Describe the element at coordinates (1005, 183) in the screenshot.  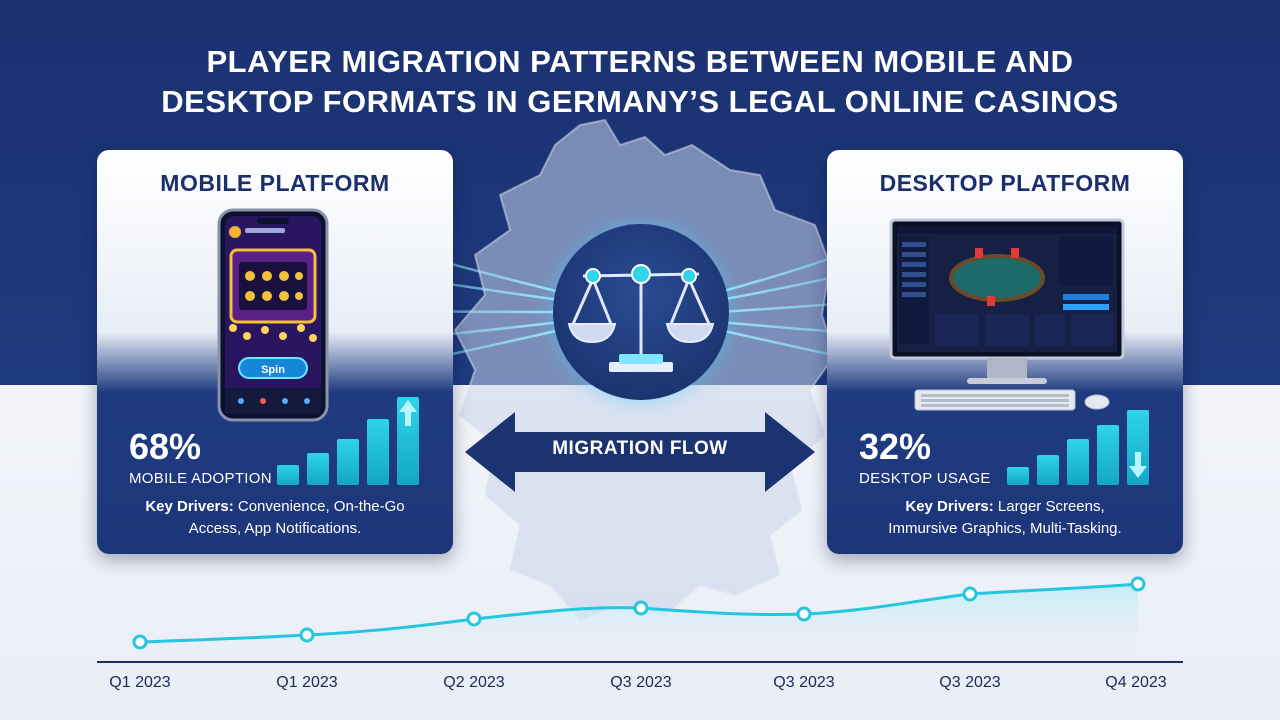
I see `desktop-card-title: DESKTOP PLATFORM` at that location.